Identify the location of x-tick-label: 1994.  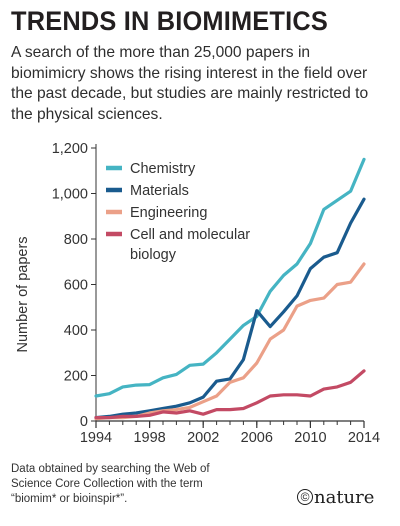
(96, 438).